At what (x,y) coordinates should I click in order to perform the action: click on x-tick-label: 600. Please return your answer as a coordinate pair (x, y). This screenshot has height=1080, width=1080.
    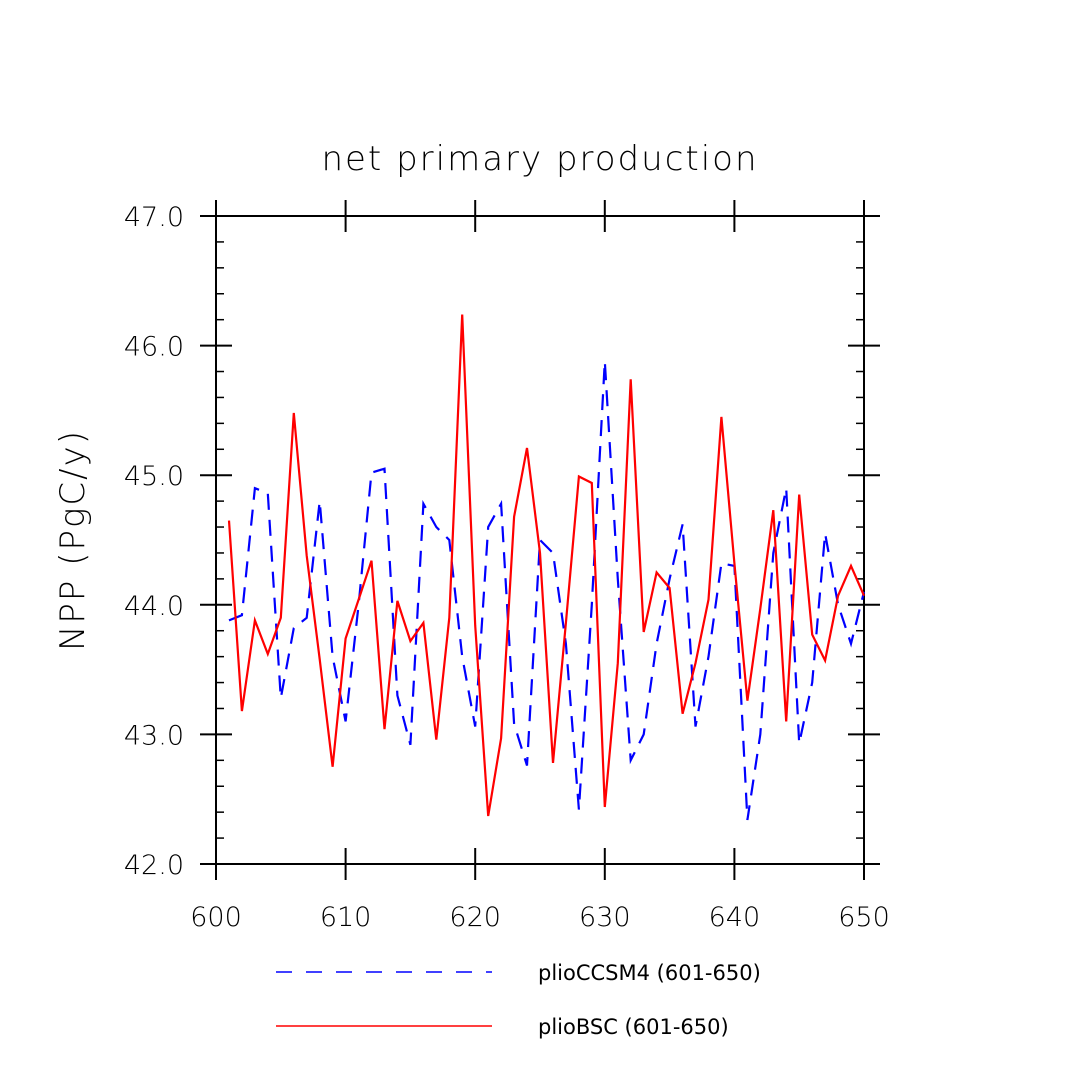
    Looking at the image, I should click on (216, 917).